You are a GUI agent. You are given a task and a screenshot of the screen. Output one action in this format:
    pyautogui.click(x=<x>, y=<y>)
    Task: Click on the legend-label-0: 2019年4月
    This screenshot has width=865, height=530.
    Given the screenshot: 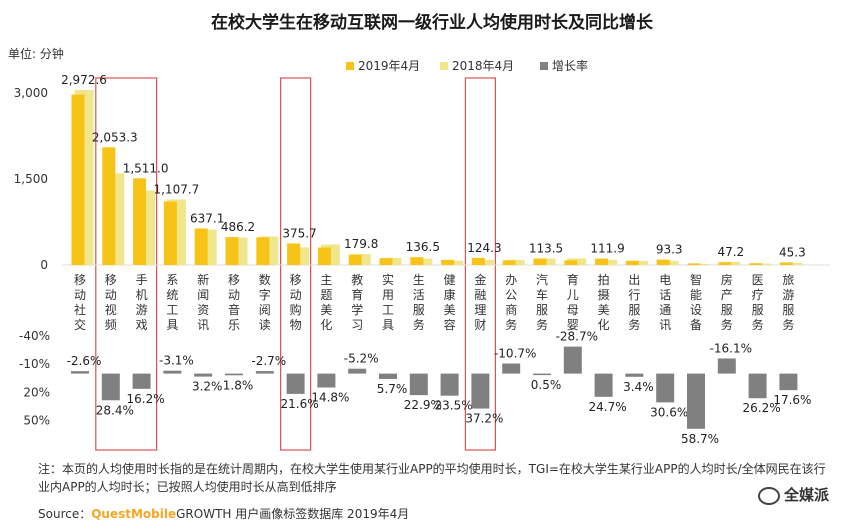 What is the action you would take?
    pyautogui.click(x=389, y=66)
    